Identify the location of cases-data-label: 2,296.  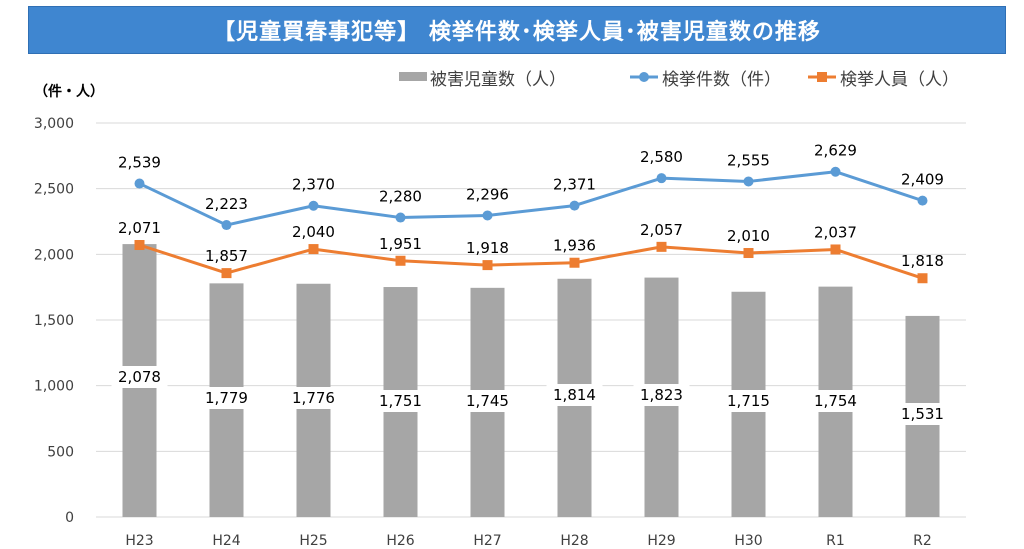
(487, 194).